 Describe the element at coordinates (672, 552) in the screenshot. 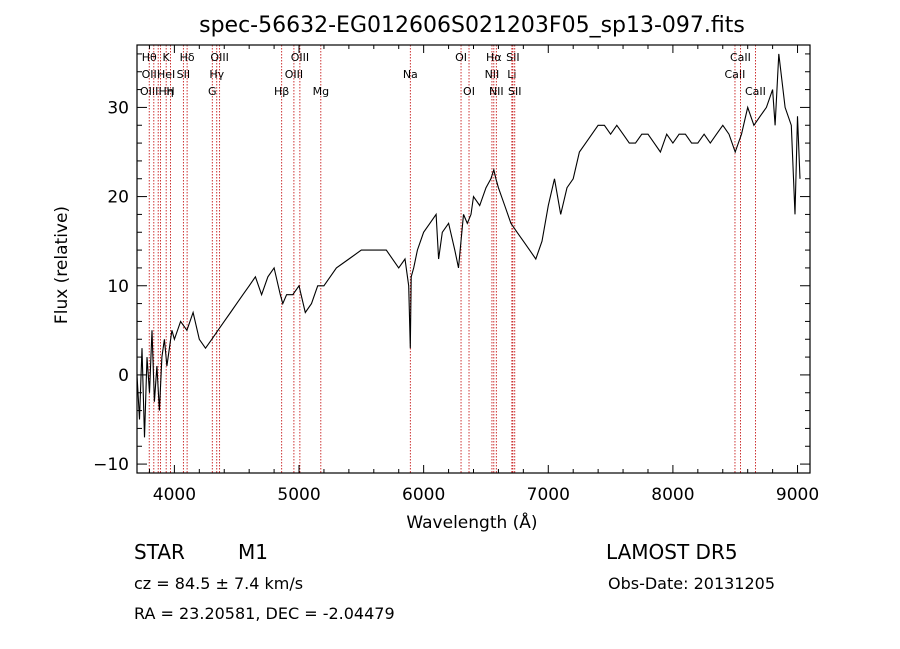

I see `survey-name: LAMOST DR5` at that location.